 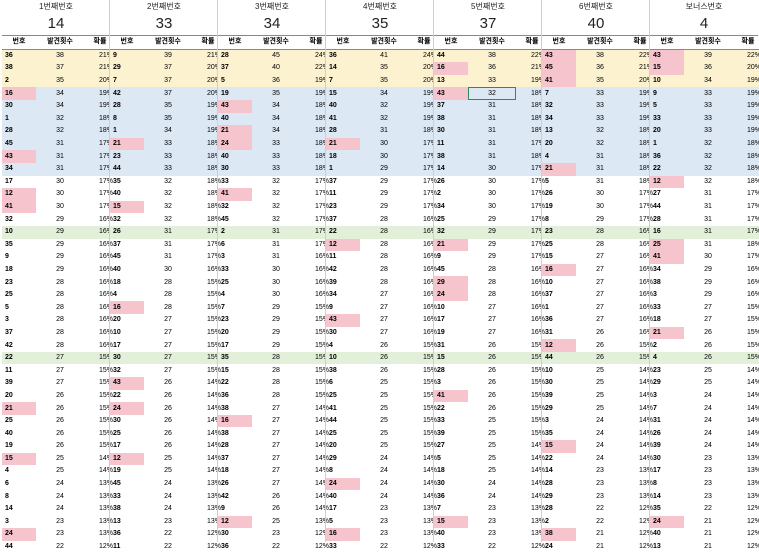 I want to click on number-cell: 38, so click(x=117, y=509).